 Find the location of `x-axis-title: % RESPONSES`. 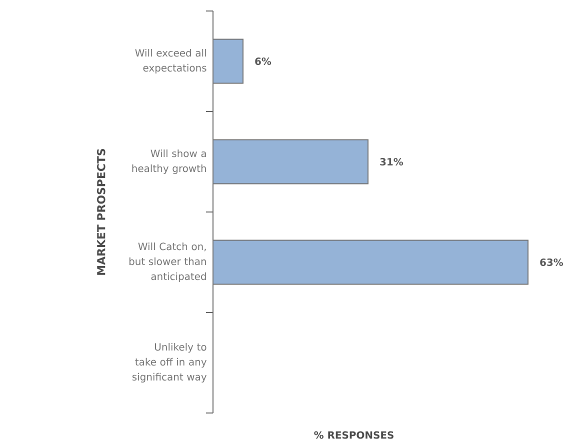

x-axis-title: % RESPONSES is located at coordinates (354, 435).